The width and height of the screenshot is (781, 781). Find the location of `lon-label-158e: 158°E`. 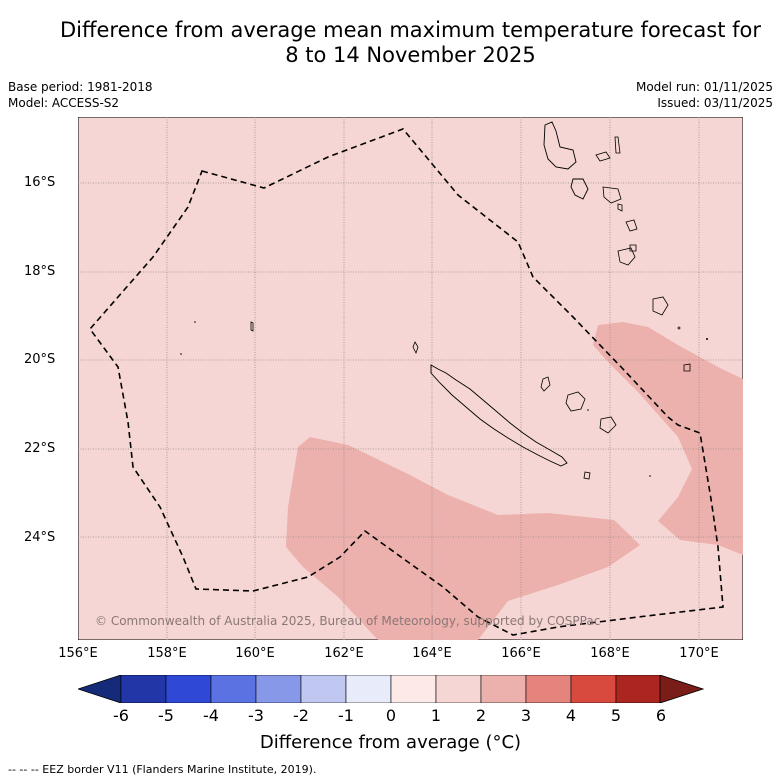

lon-label-158e: 158°E is located at coordinates (167, 653).